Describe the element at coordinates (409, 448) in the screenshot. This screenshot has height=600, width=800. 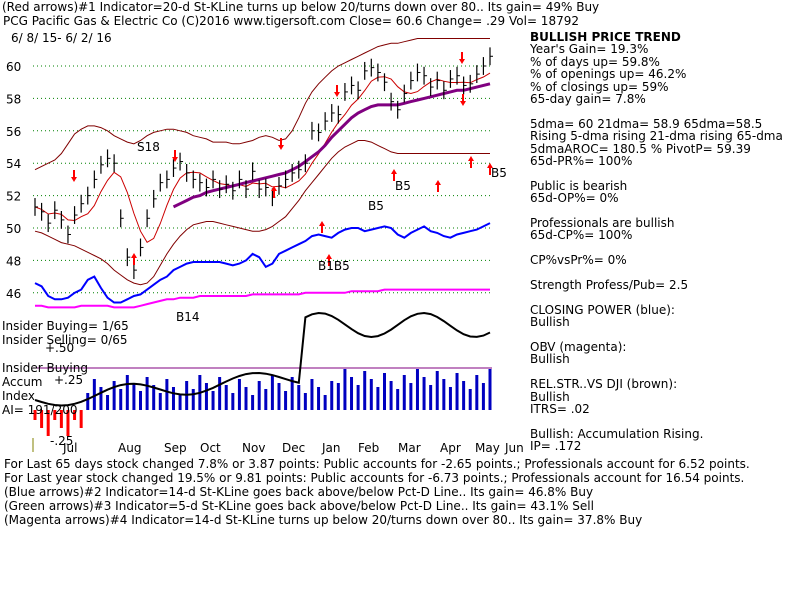
I see `x-tick-mar: Mar` at that location.